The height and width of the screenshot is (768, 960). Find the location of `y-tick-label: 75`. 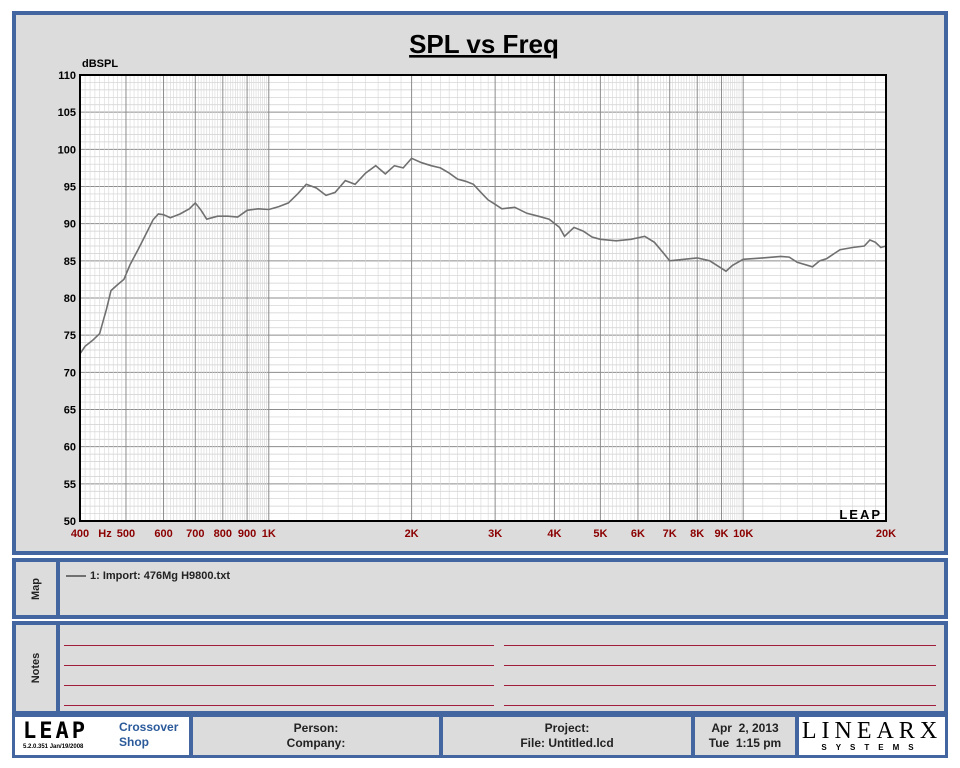

y-tick-label: 75 is located at coordinates (70, 336).